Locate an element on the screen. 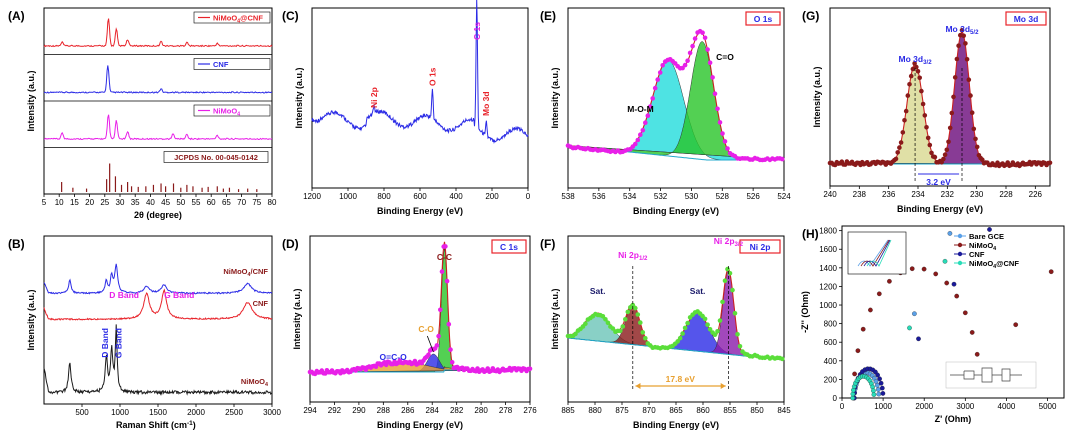  y-tick-label: 800 is located at coordinates (831, 324).